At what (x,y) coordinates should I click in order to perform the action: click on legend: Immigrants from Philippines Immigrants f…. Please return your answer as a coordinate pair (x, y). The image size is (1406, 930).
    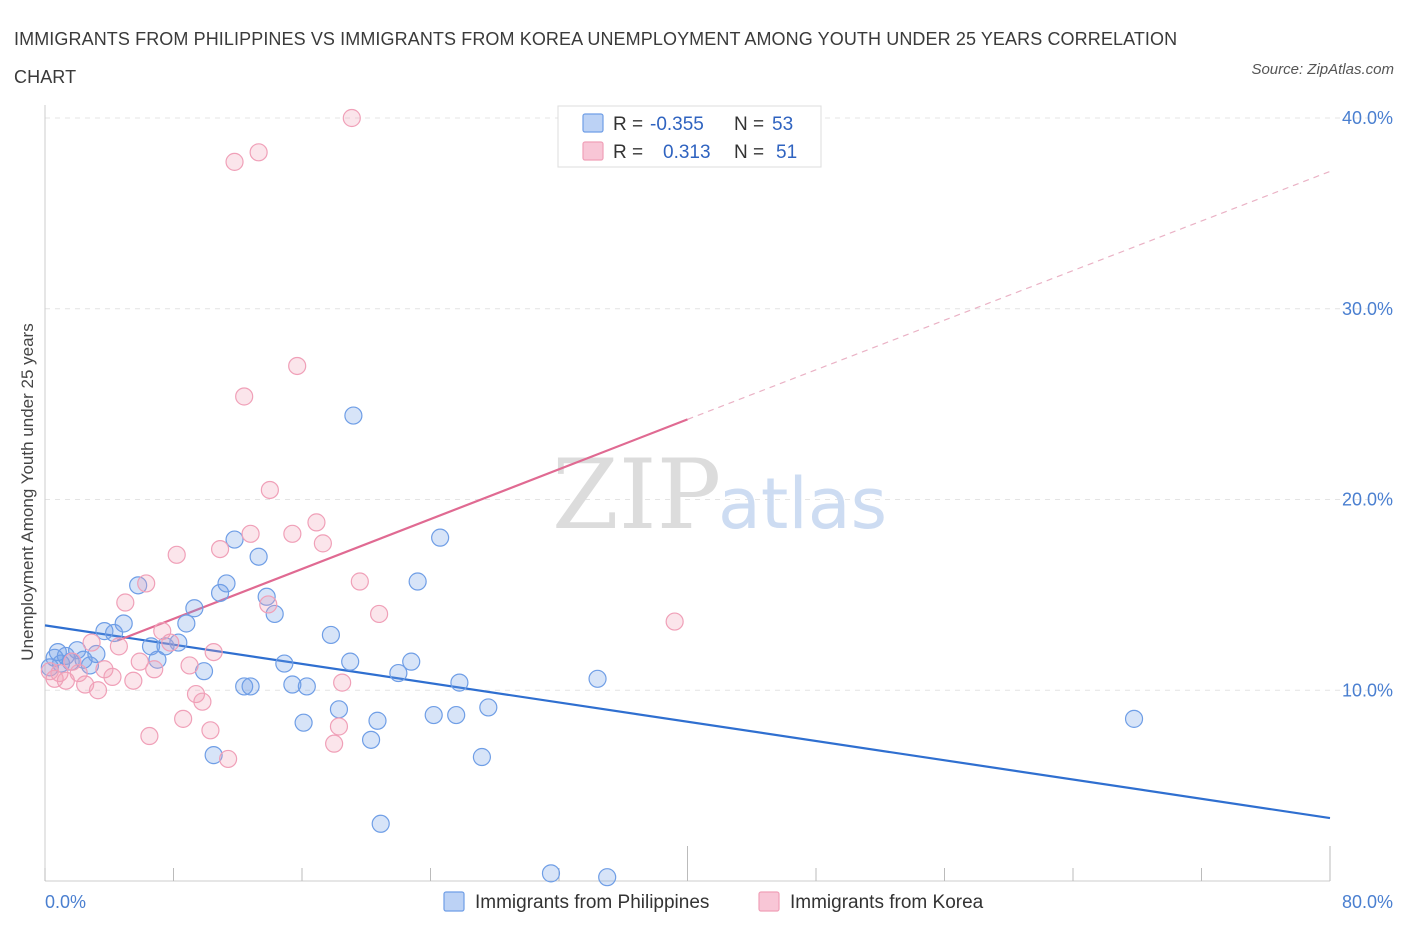
    Looking at the image, I should click on (713, 902).